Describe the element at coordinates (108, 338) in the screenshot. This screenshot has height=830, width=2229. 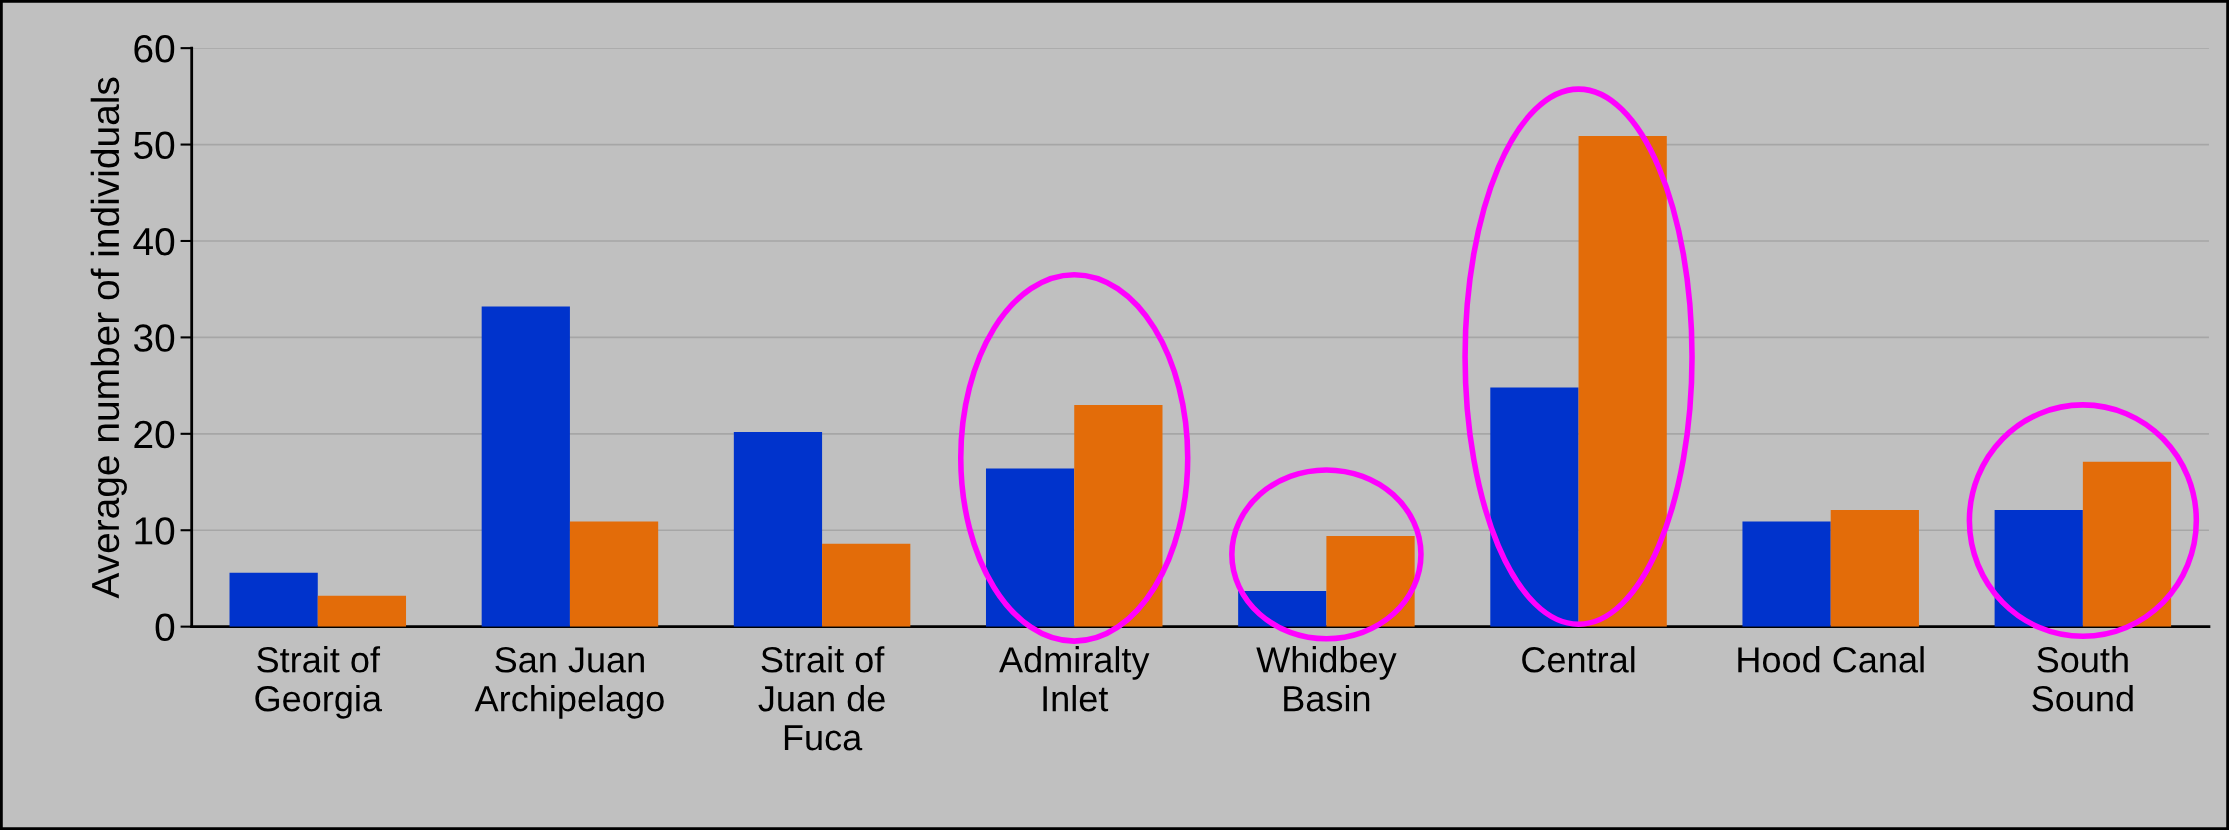
I see `y-axis-title: Average number of individuals` at that location.